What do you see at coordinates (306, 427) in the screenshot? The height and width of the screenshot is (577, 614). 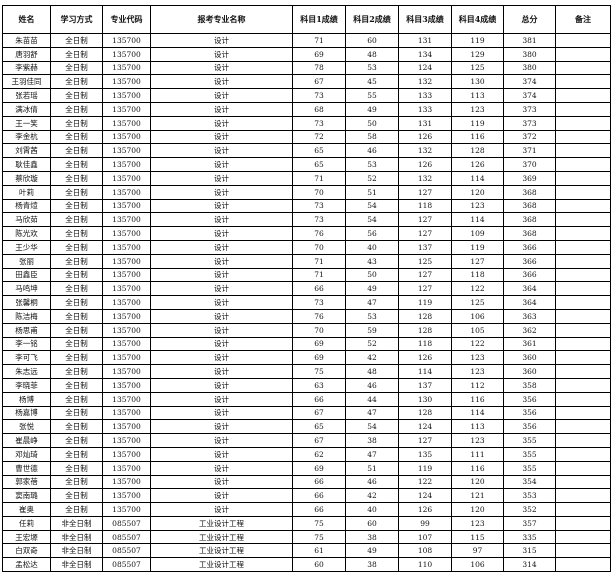 I see `table-row: 张悦 全日制 135700 设计 65 54 124 113 356` at bounding box center [306, 427].